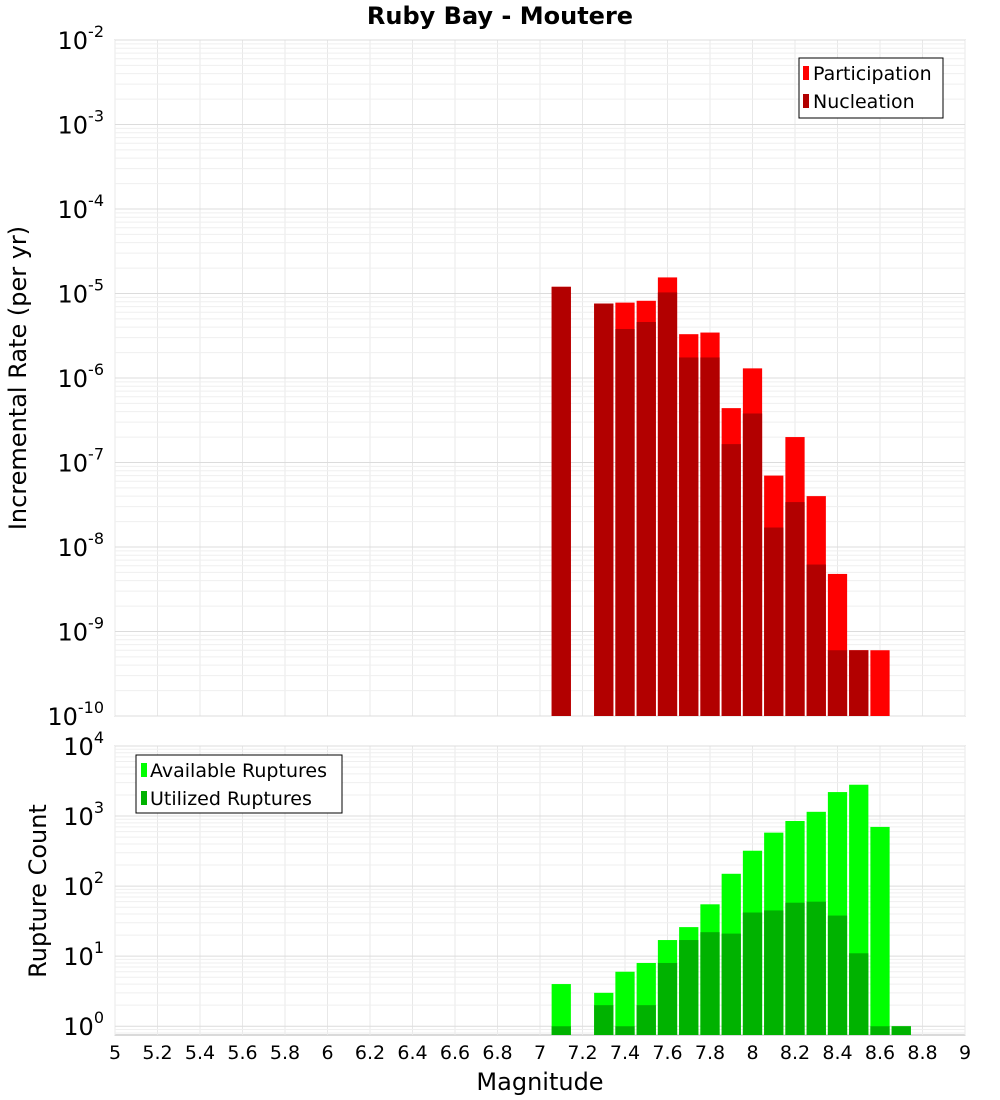 The height and width of the screenshot is (1100, 1000). I want to click on top-legend-box, so click(871, 88).